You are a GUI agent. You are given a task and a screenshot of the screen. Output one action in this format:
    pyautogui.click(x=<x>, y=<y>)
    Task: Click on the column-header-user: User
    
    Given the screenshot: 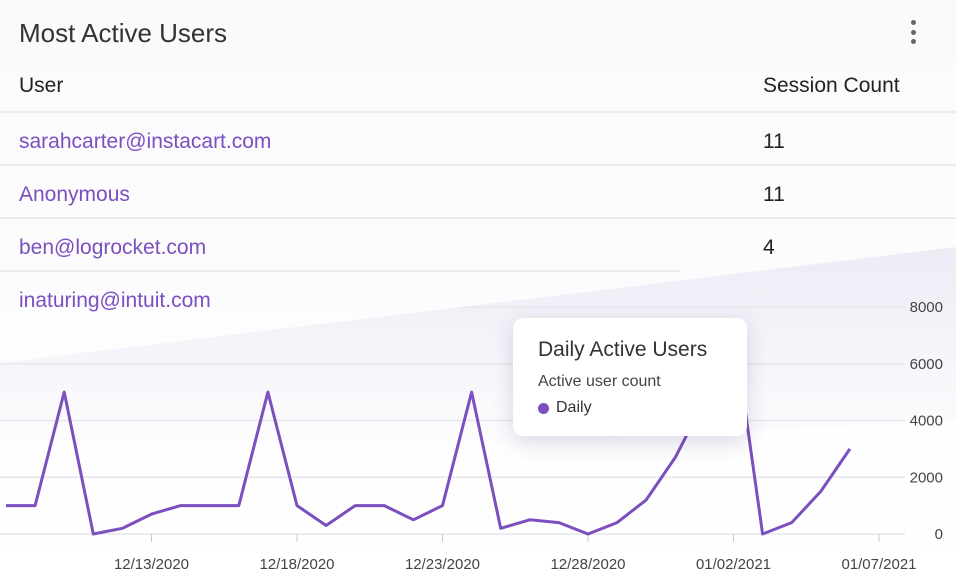 What is the action you would take?
    pyautogui.click(x=41, y=85)
    